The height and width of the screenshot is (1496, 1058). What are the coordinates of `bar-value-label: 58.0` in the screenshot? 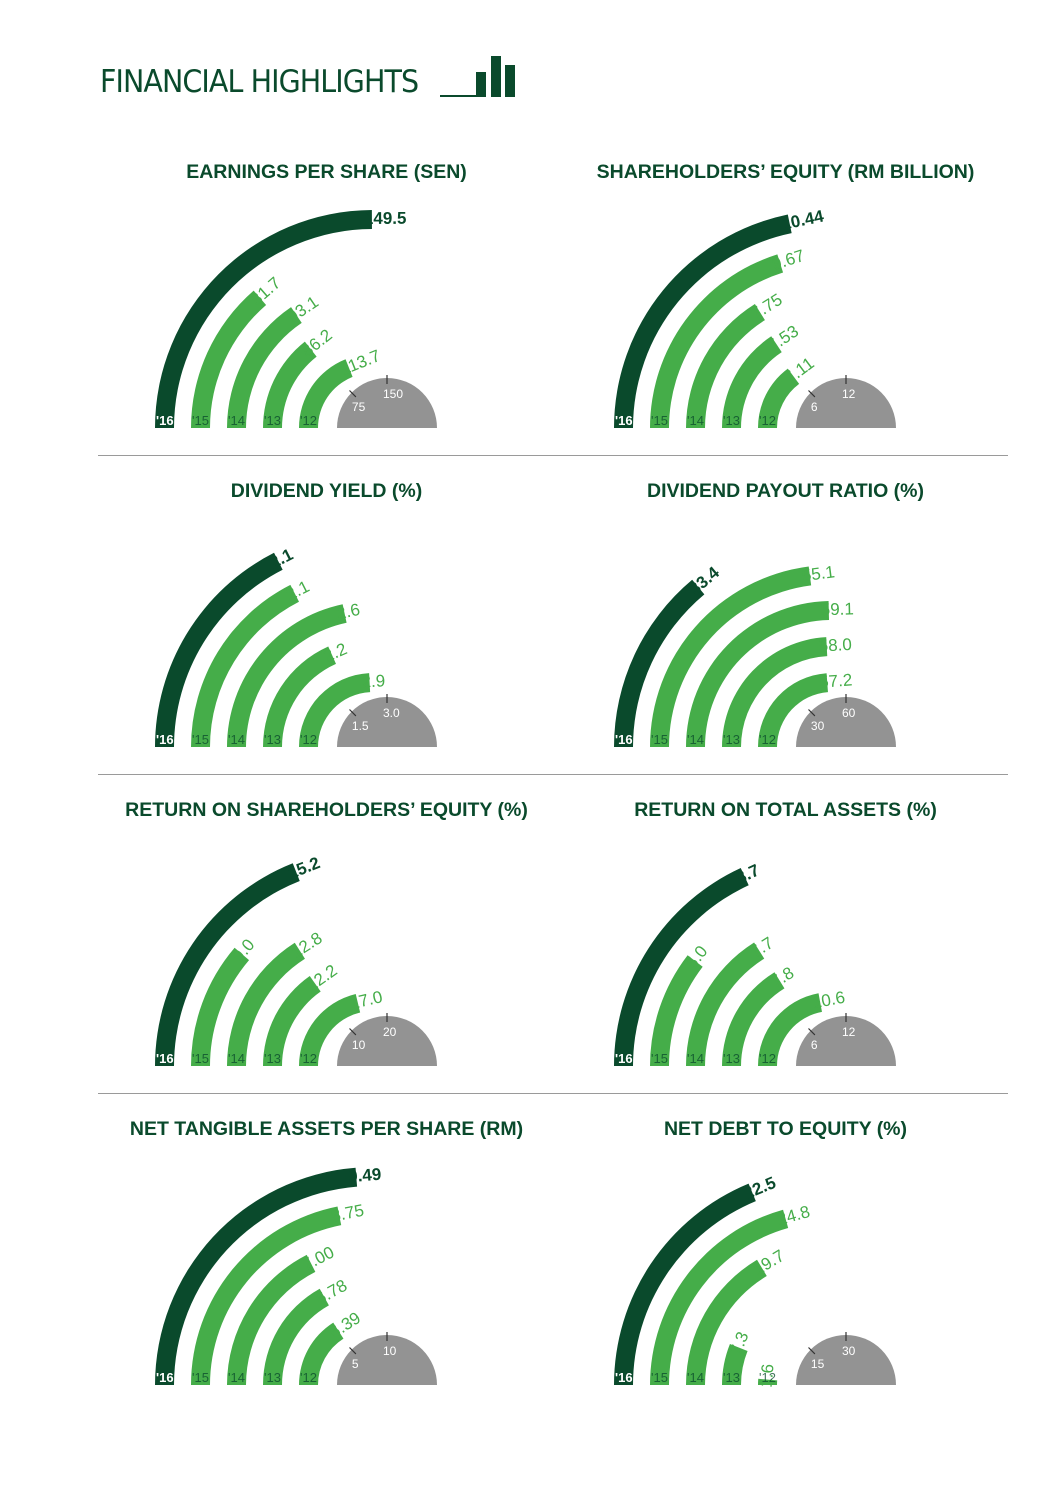 It's located at (835, 645).